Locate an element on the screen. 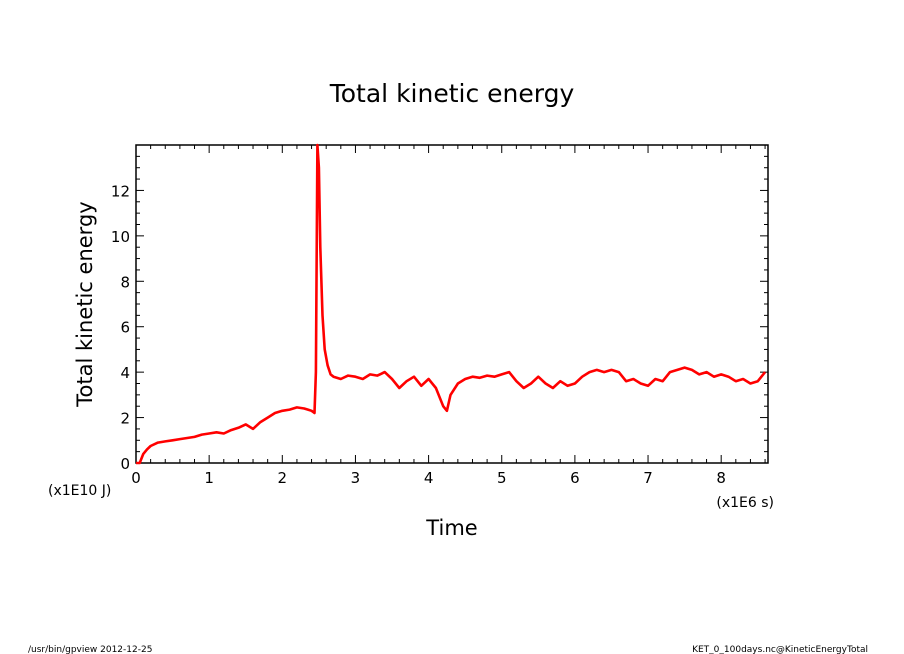  x-tick-label: 1 is located at coordinates (209, 478).